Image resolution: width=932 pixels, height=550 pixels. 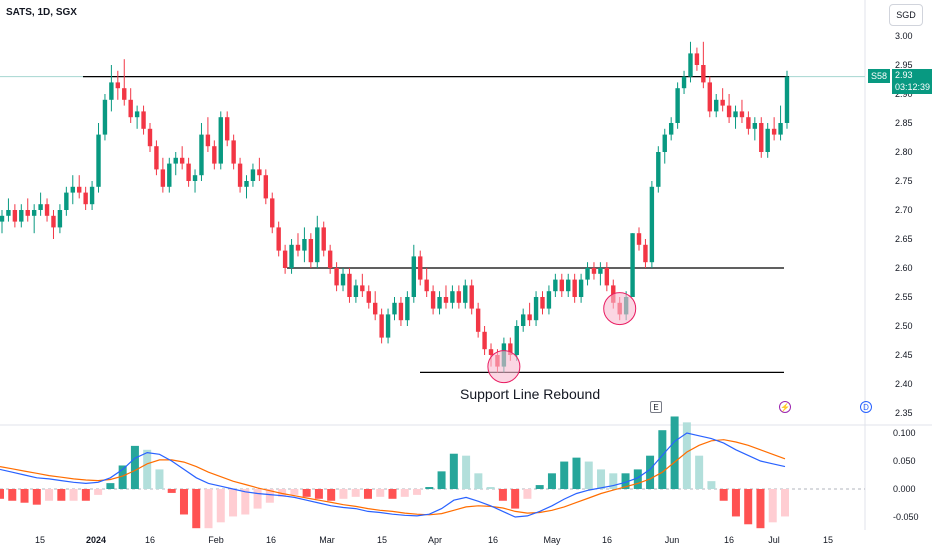 What do you see at coordinates (866, 407) in the screenshot?
I see `dividend-event-marker: D` at bounding box center [866, 407].